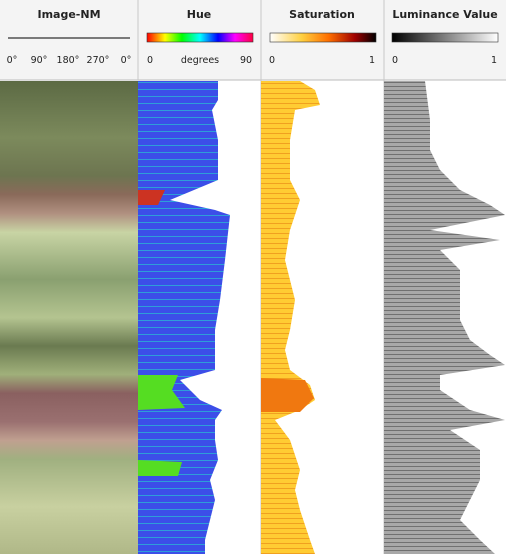 The height and width of the screenshot is (554, 506). What do you see at coordinates (287, 395) in the screenshot?
I see `saturation-orange` at bounding box center [287, 395].